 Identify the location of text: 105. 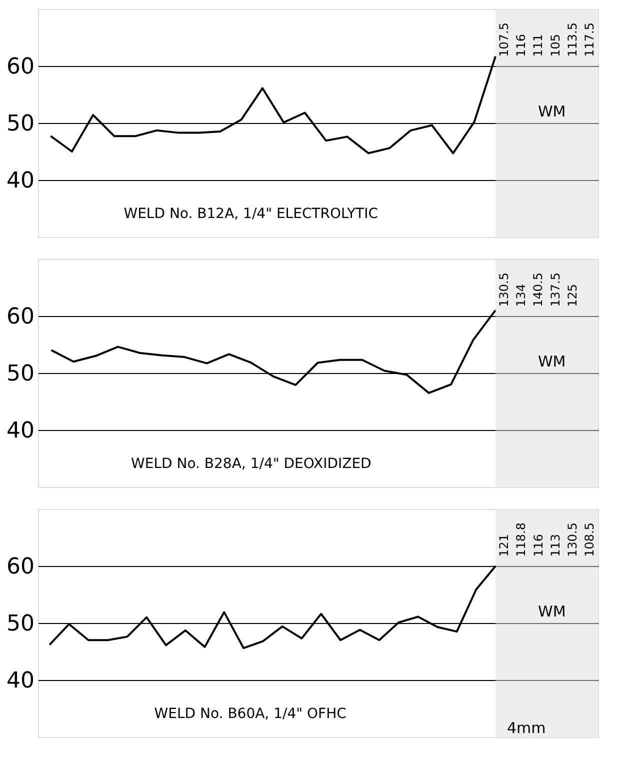
(555, 45).